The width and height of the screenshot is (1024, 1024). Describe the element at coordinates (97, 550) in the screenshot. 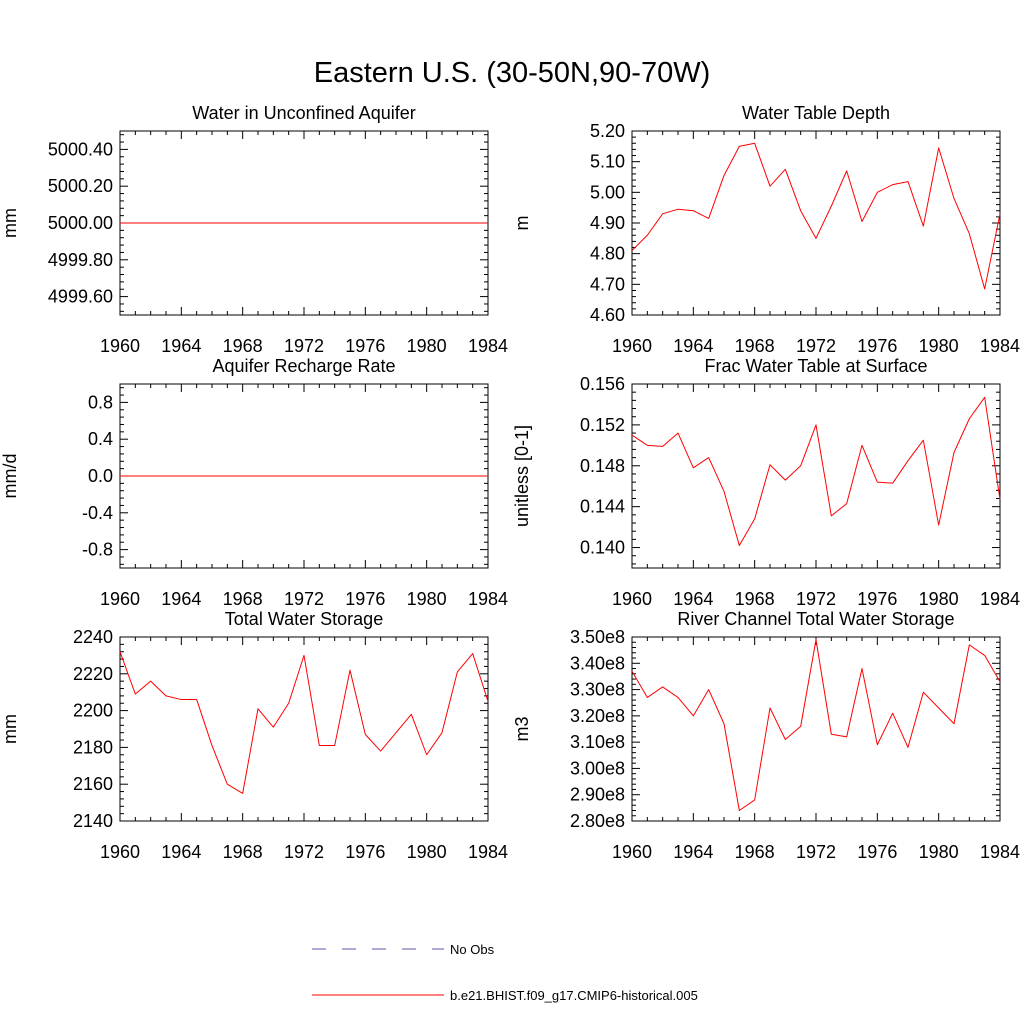

I see `y-tick-label: -0.8` at that location.